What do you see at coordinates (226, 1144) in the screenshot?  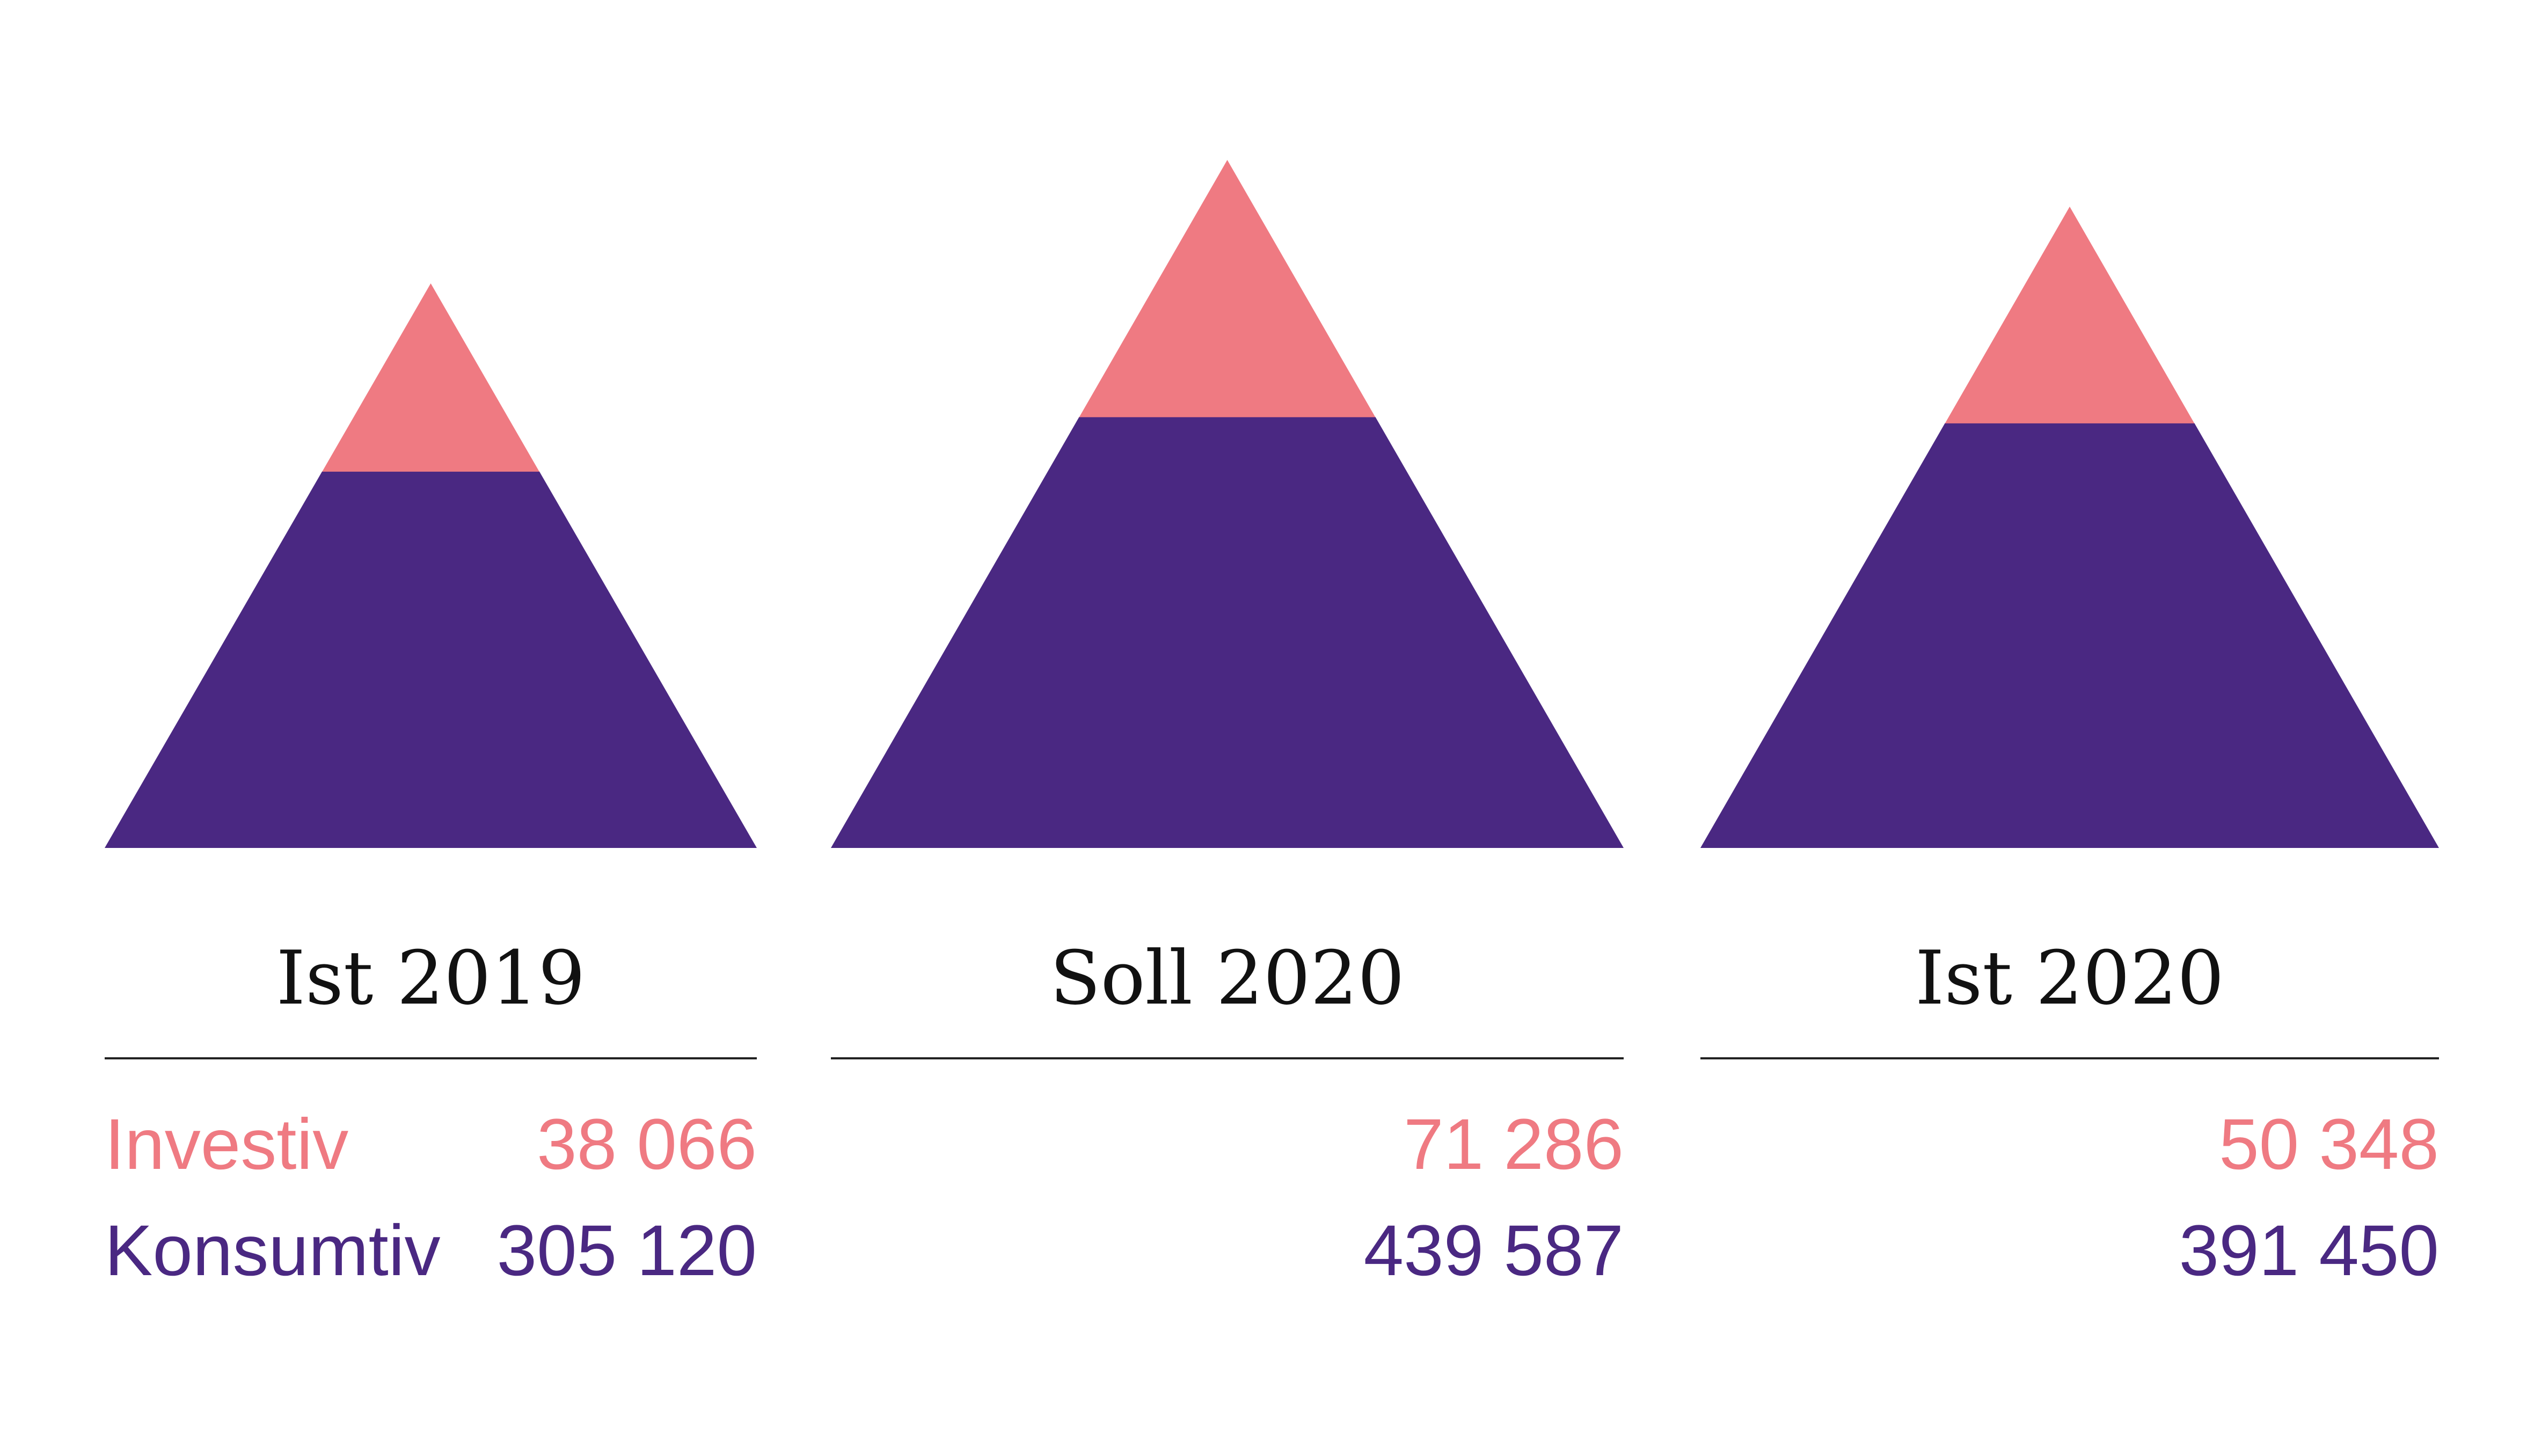 I see `legend-investiv: Investiv` at bounding box center [226, 1144].